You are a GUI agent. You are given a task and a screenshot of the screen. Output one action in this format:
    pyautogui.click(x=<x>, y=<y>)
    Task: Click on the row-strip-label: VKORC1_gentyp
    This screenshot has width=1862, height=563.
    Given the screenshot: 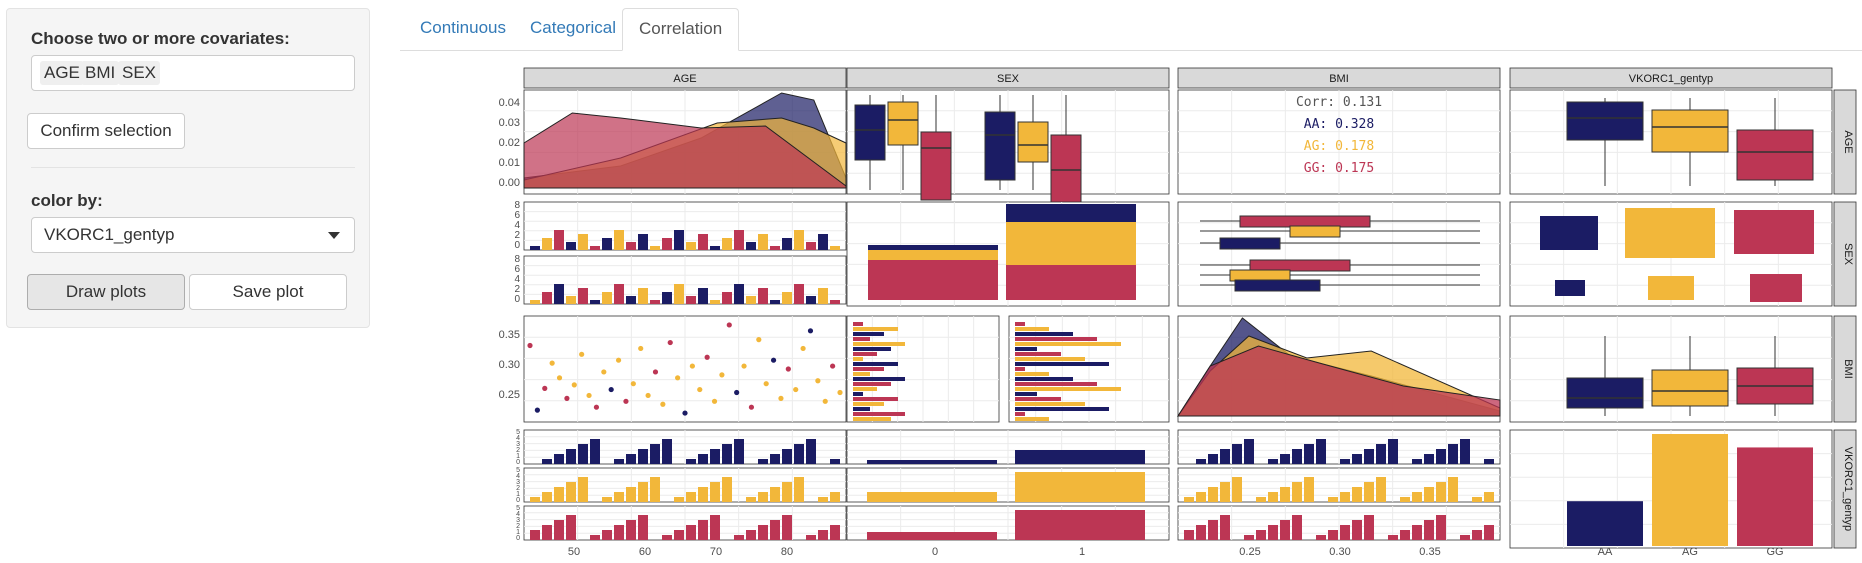 What is the action you would take?
    pyautogui.click(x=1848, y=489)
    